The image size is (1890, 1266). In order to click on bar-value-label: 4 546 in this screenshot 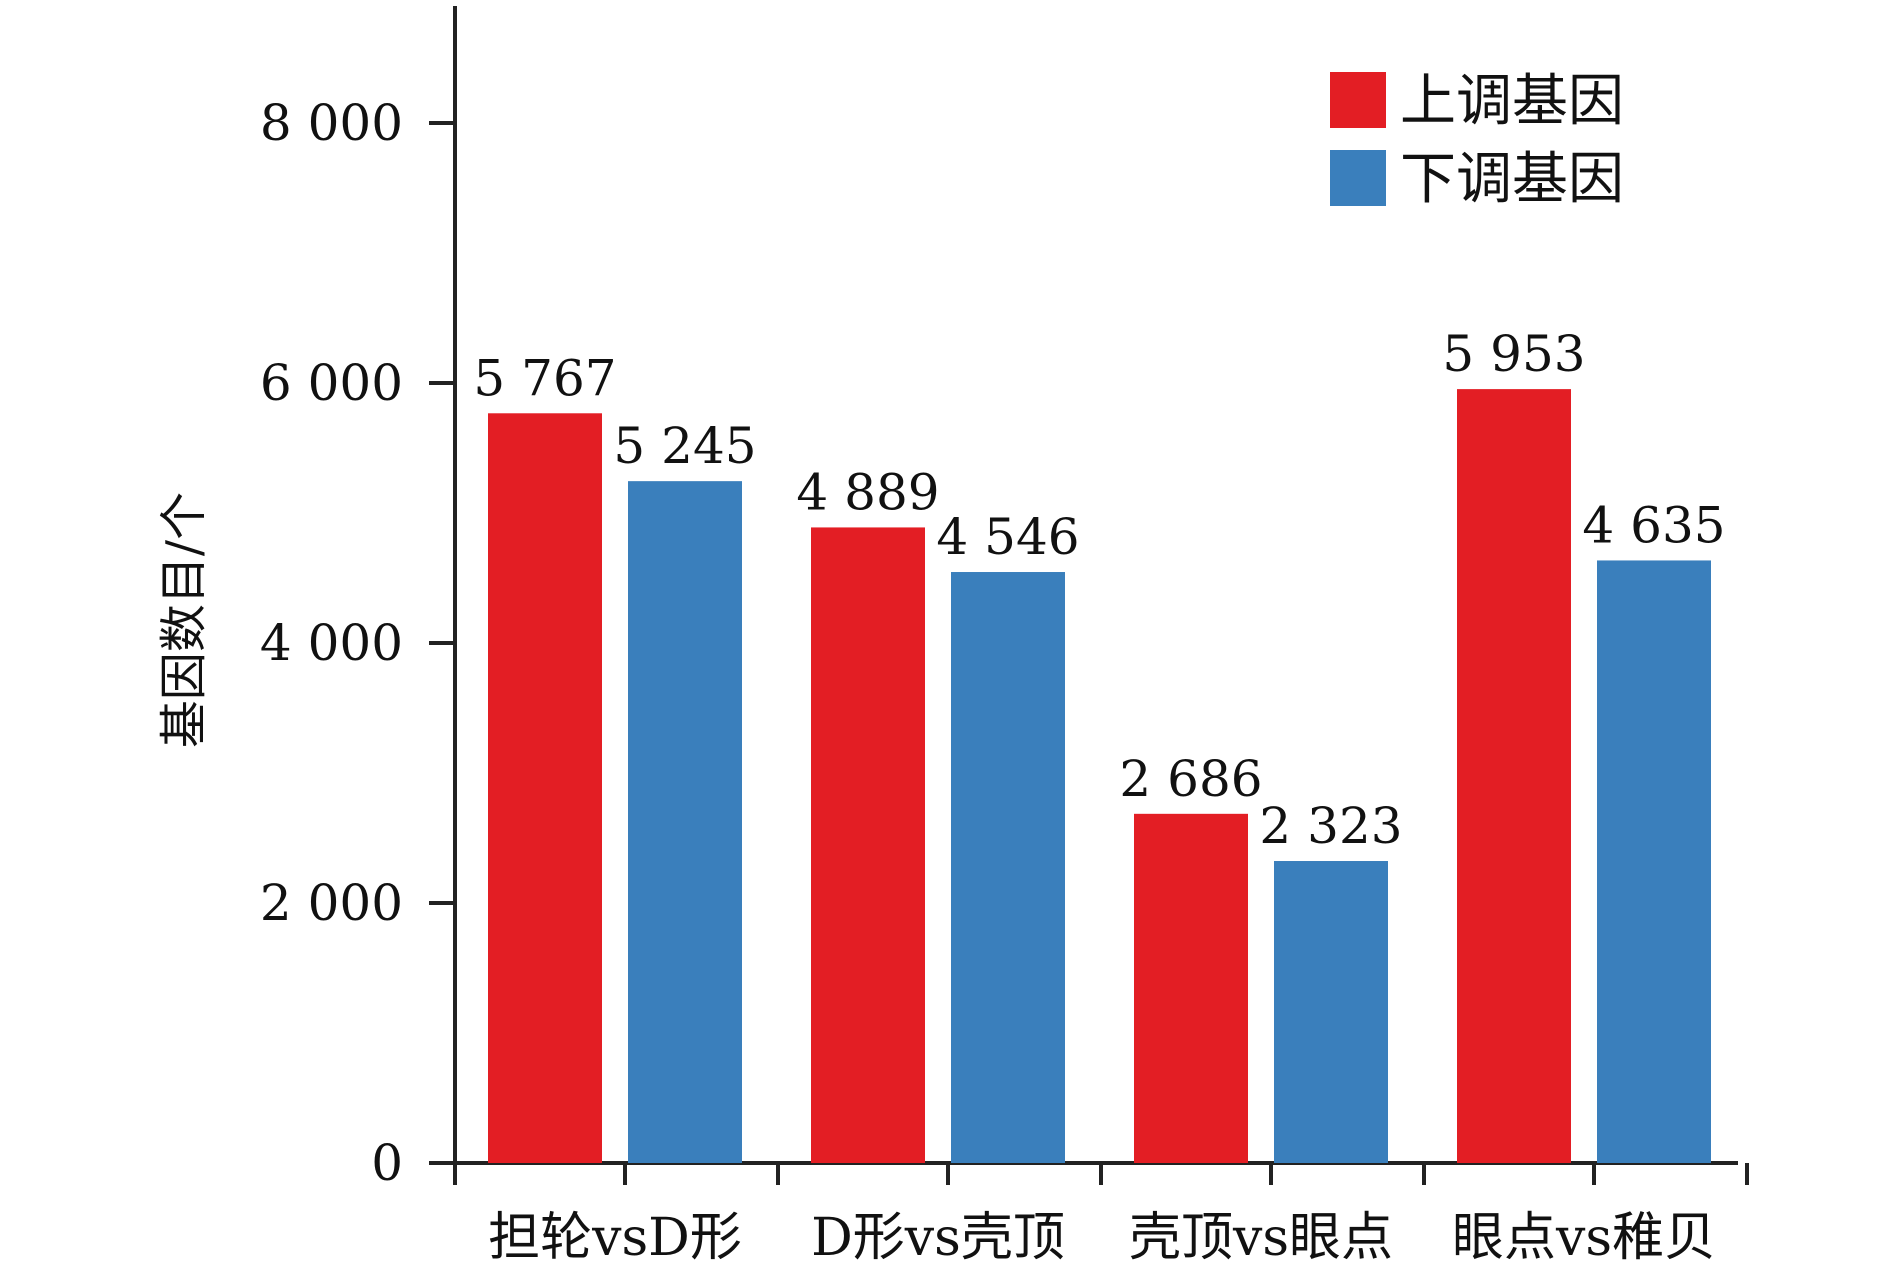, I will do `click(1007, 537)`.